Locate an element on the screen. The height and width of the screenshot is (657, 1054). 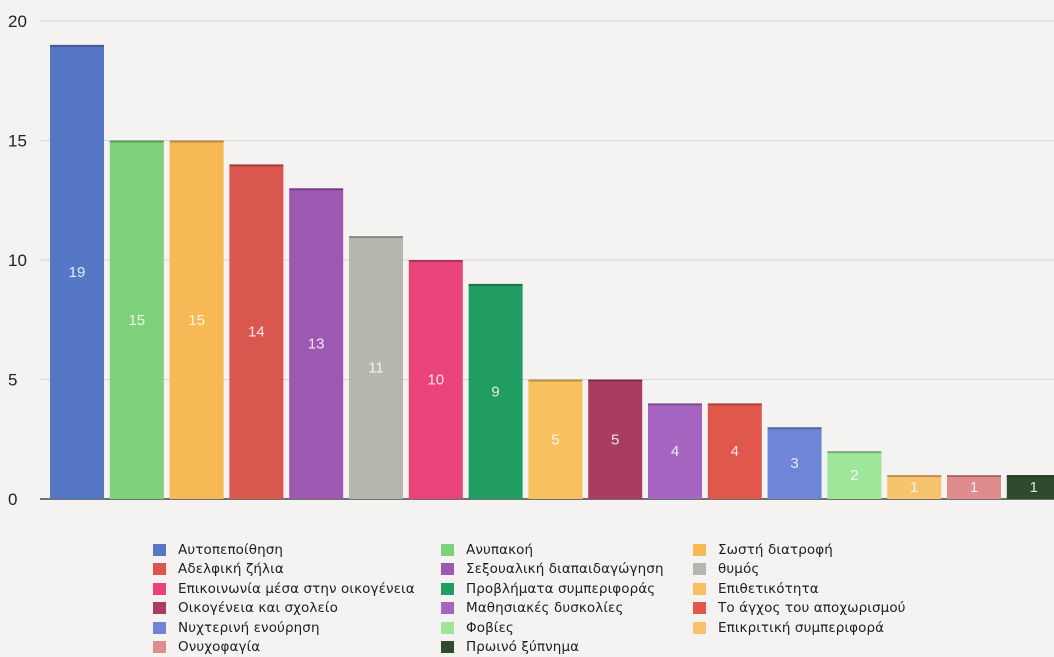
legend-item: Ονυχοφαγία is located at coordinates (284, 647).